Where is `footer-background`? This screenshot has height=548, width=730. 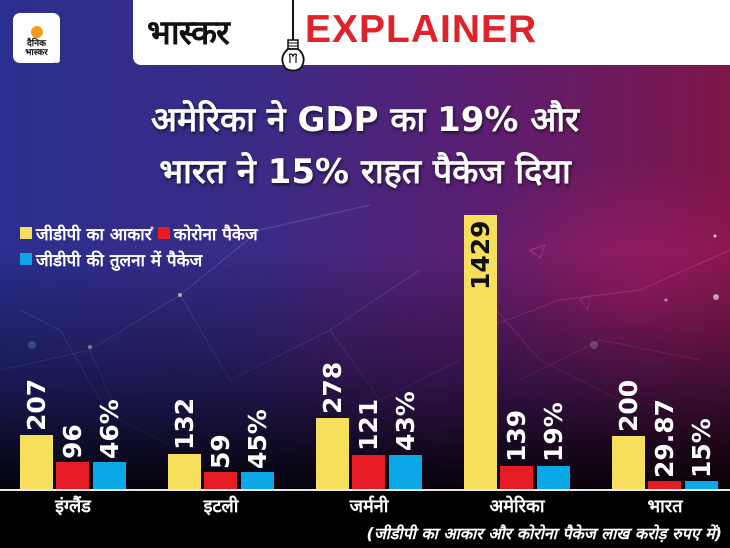
footer-background is located at coordinates (365, 518).